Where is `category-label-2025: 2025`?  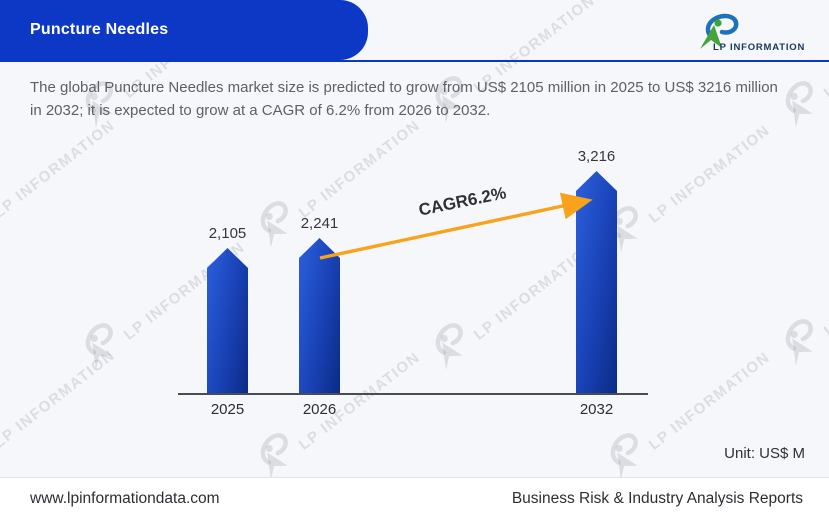
category-label-2025: 2025 is located at coordinates (227, 409).